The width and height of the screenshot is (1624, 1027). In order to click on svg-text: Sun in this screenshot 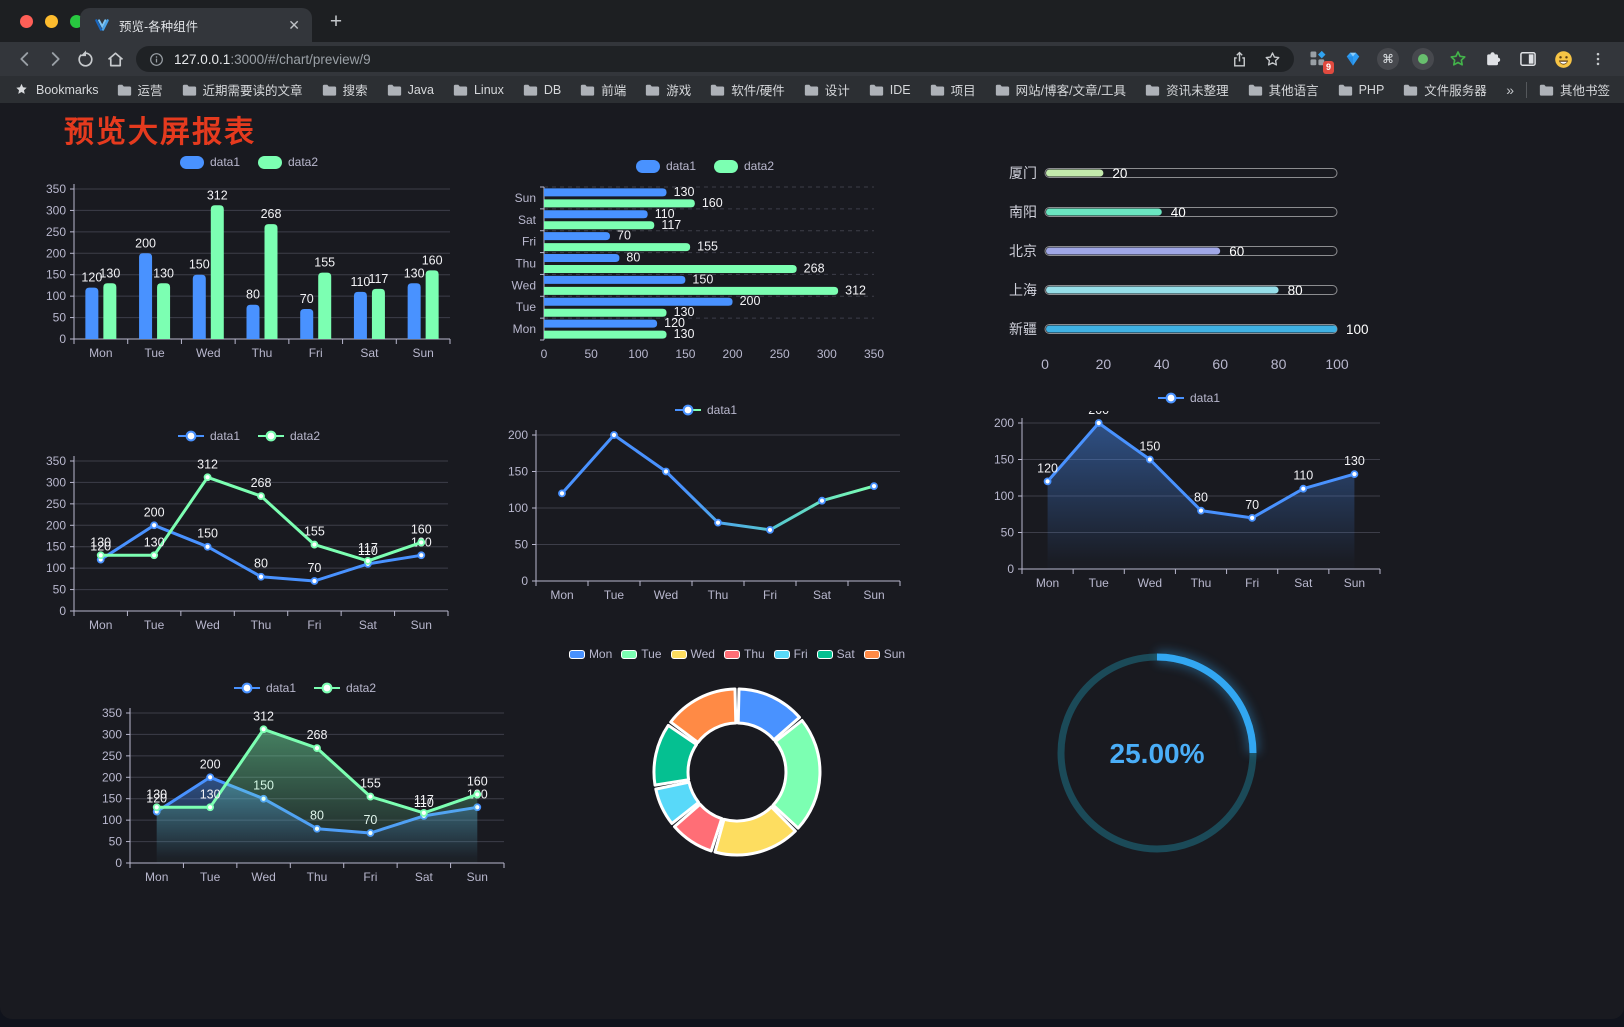, I will do `click(477, 877)`.